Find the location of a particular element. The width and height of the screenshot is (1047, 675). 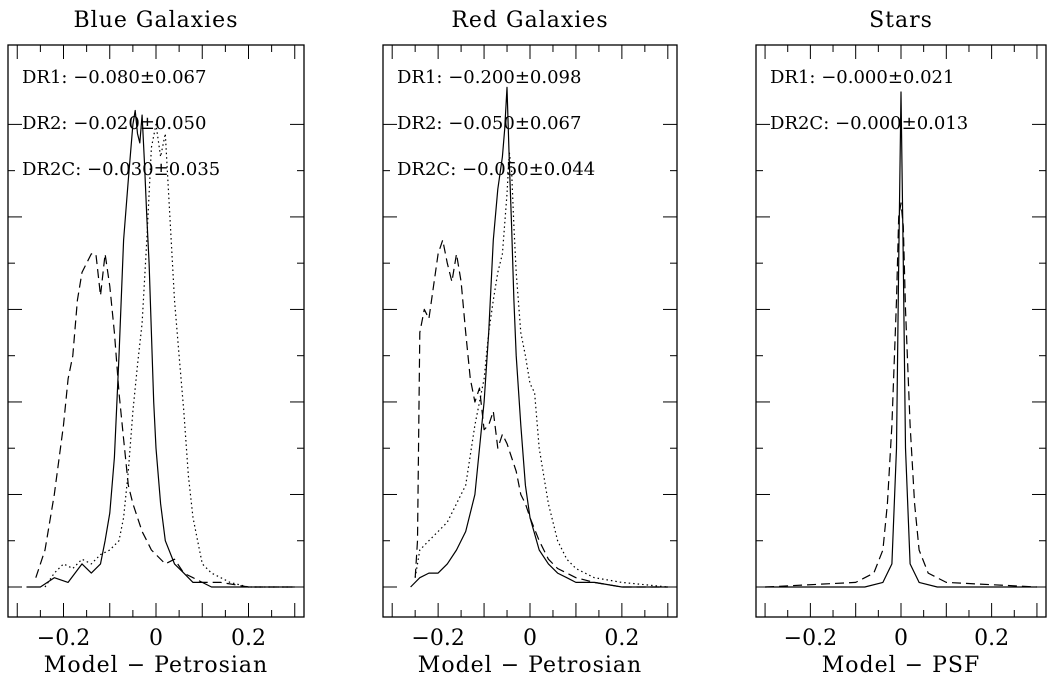

stat-annotation: DR2: −0.020±0.050 is located at coordinates (114, 123).